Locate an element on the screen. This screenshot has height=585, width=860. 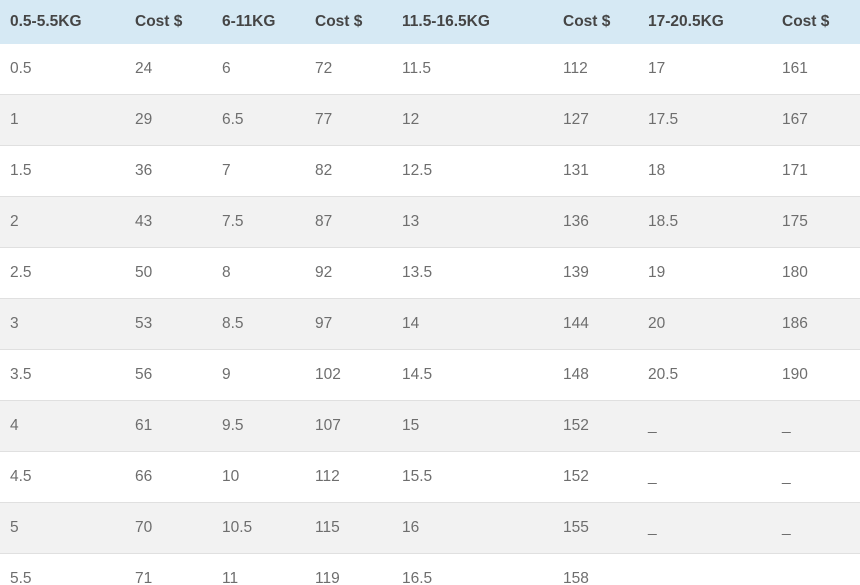
cell-weight: 7 is located at coordinates (258, 171).